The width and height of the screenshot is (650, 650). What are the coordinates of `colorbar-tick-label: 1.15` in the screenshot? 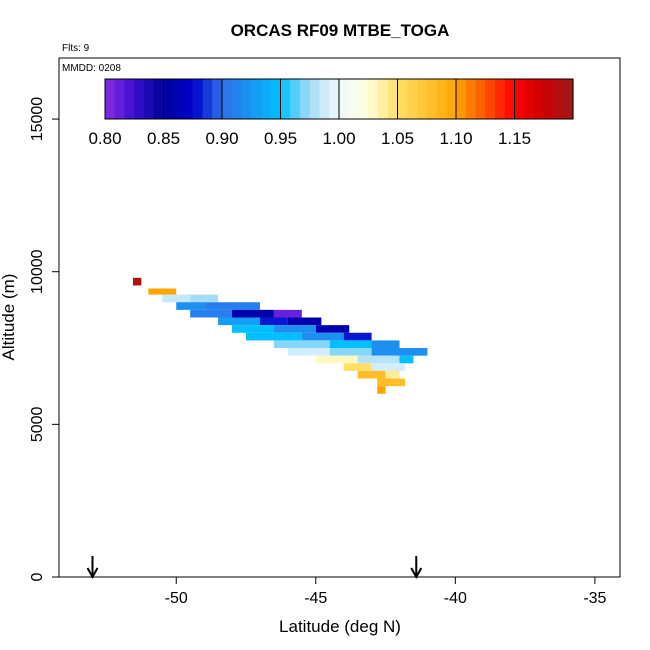 It's located at (514, 138).